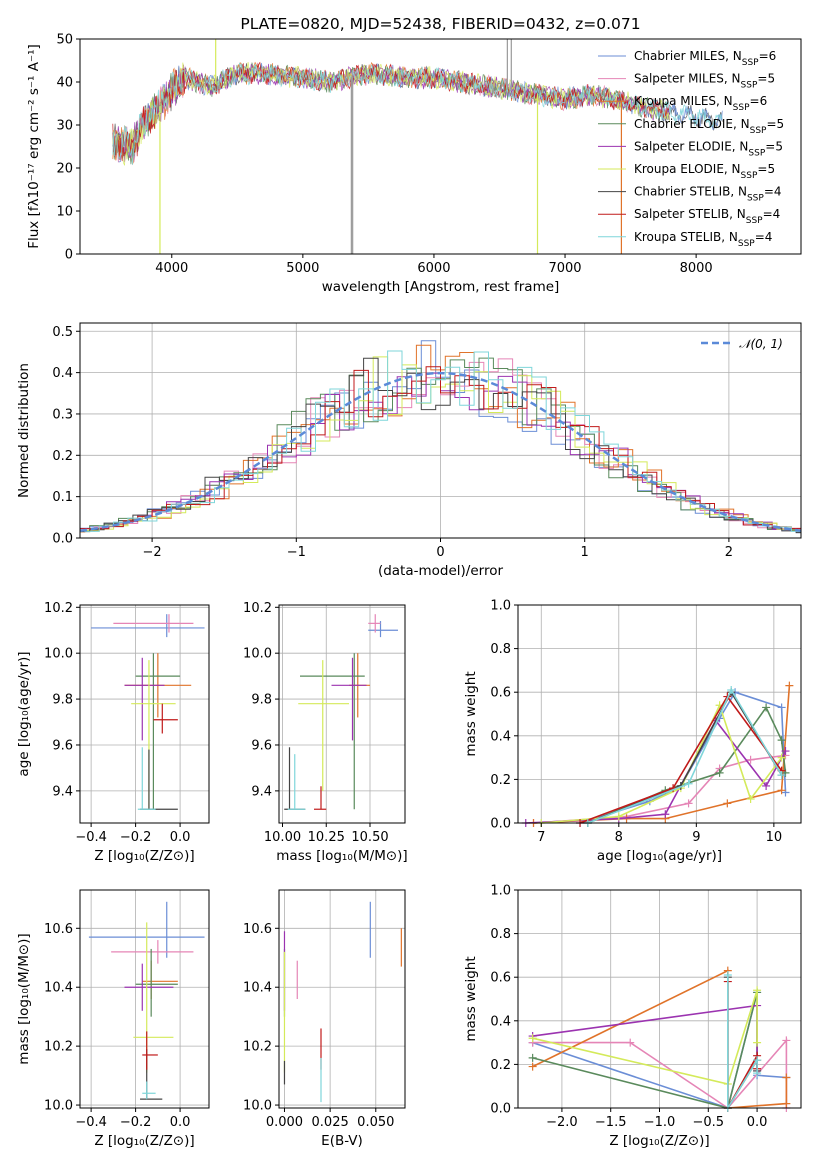  Describe the element at coordinates (708, 194) in the screenshot. I see `legend-label: Chabrier STELIB, NSSP=4` at that location.